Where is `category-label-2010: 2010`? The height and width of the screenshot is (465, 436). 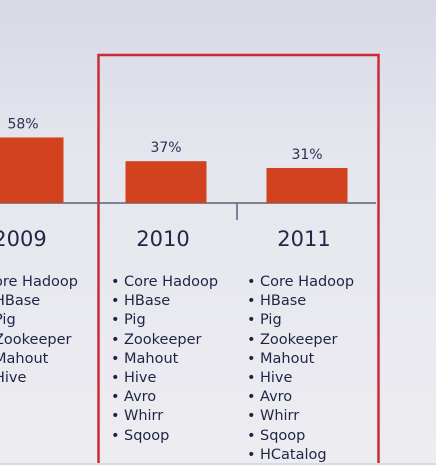
category-label-2010: 2010 is located at coordinates (162, 239).